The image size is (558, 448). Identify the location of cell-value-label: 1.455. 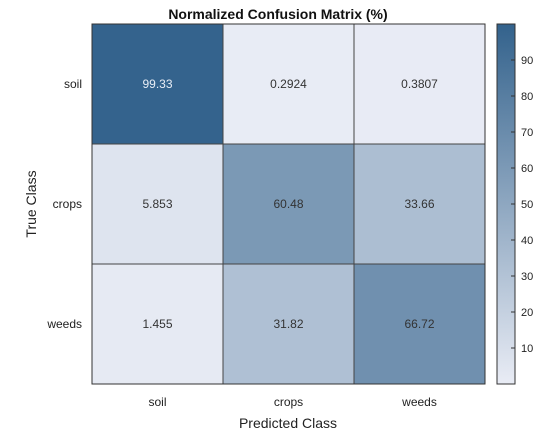
(157, 324).